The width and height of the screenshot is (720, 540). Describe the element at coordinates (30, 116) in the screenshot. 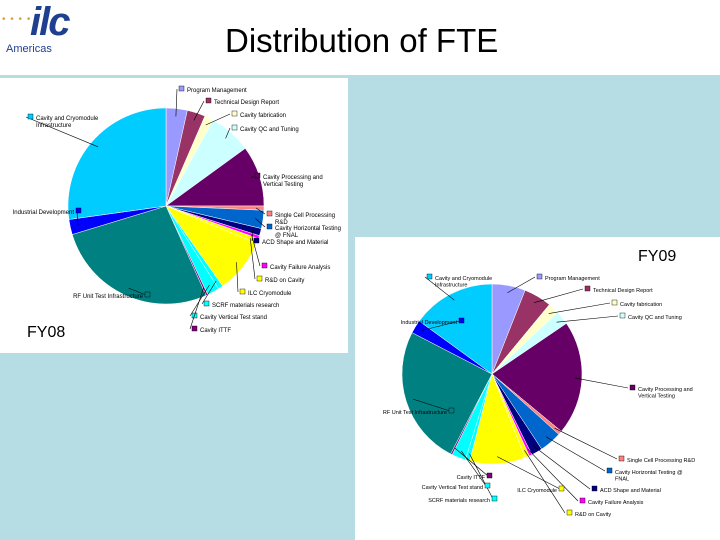

I see `legend-swatch-cavity-and-cryomodule-infrastructure` at that location.